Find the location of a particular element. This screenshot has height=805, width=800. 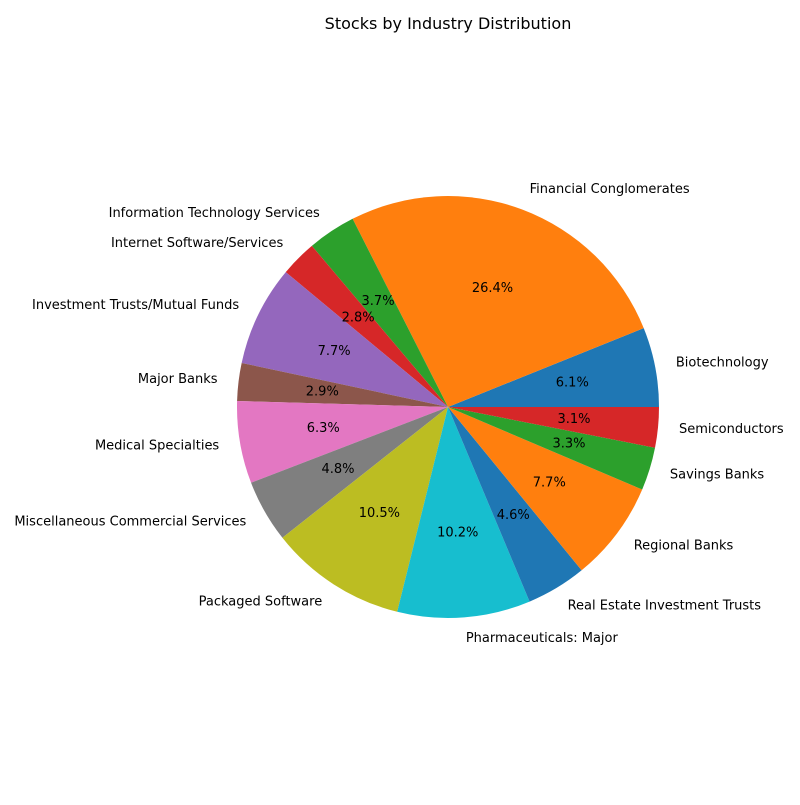

pie-slice-biotechnology is located at coordinates (553, 367).